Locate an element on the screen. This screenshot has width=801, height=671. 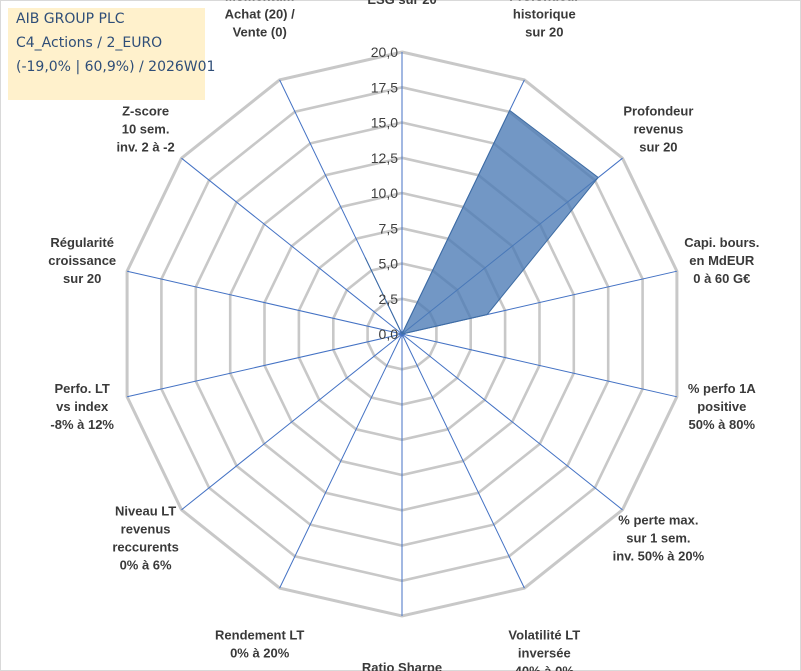
axis-label-7: Ratio Sharpe0 à 1 is located at coordinates (402, 665).